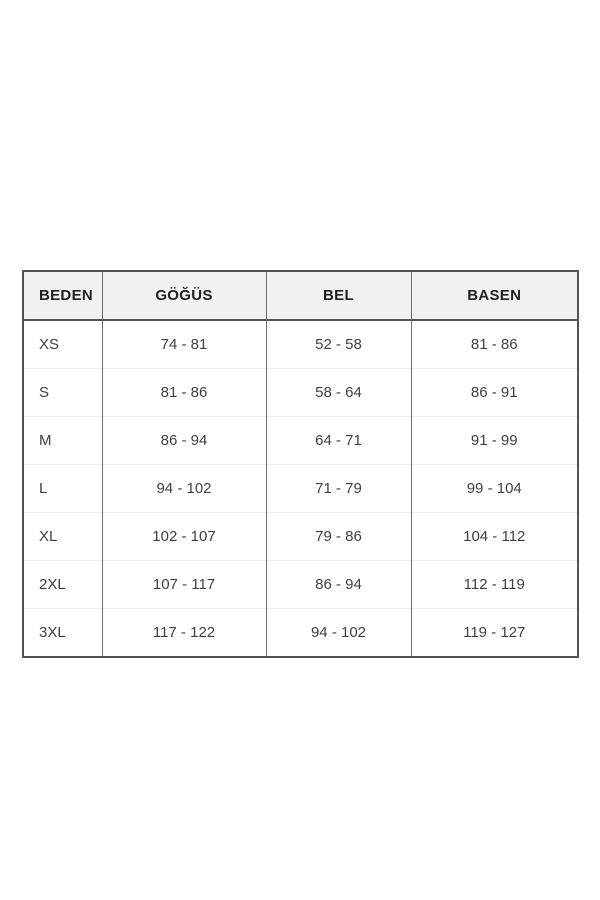  What do you see at coordinates (494, 584) in the screenshot?
I see `hip-cell: 112 - 119` at bounding box center [494, 584].